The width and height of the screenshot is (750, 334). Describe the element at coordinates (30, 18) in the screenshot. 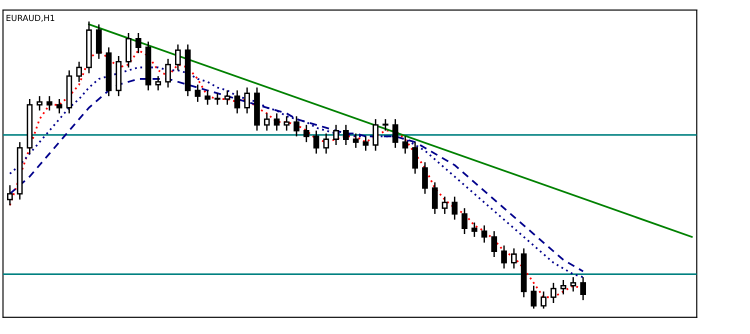

I see `chart-title: EURAUD,H1` at that location.